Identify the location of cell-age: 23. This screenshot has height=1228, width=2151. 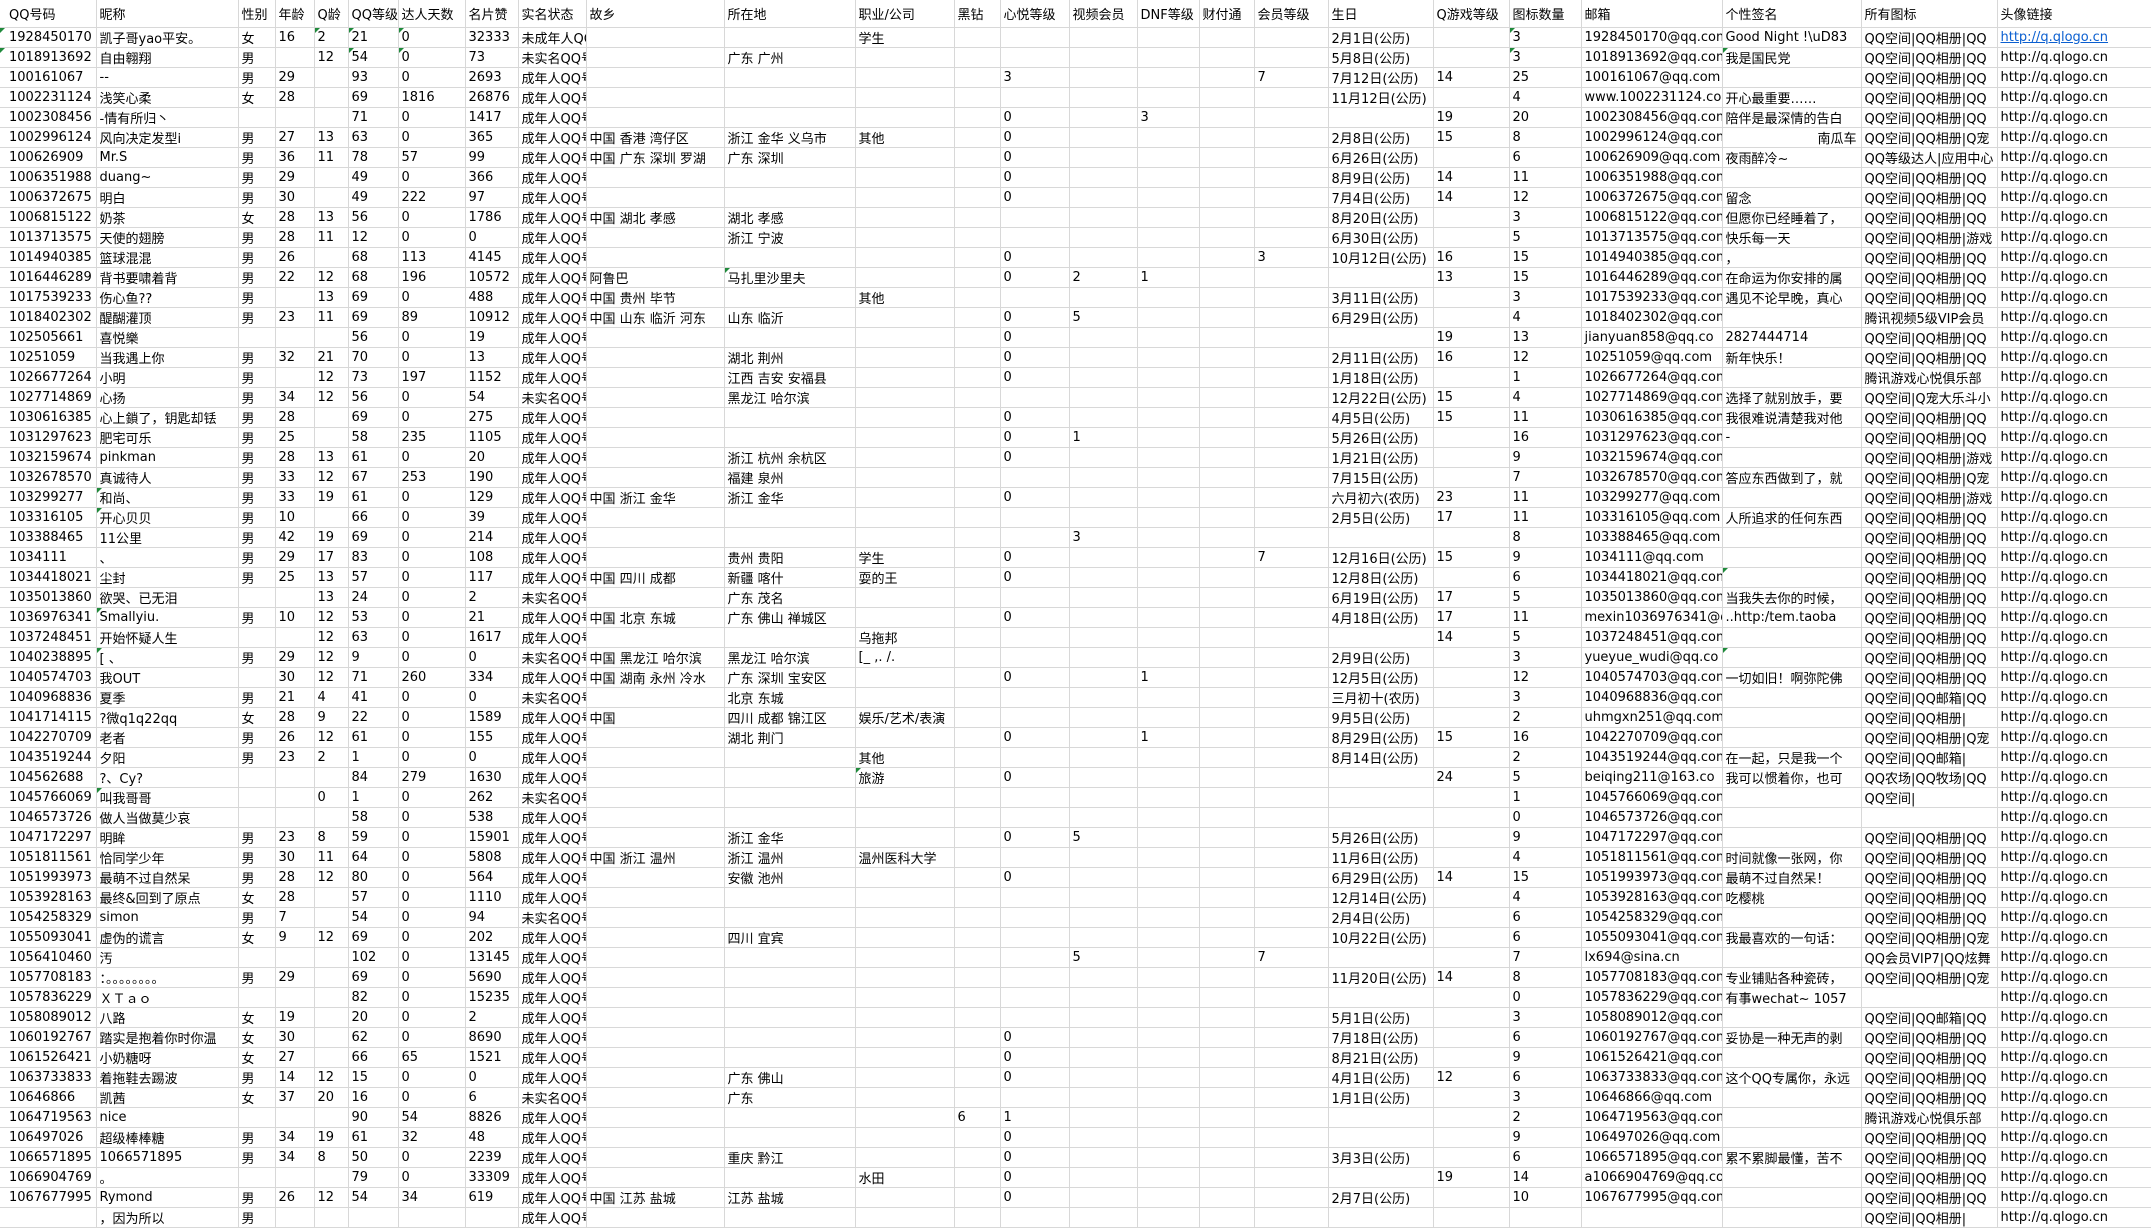
(295, 837).